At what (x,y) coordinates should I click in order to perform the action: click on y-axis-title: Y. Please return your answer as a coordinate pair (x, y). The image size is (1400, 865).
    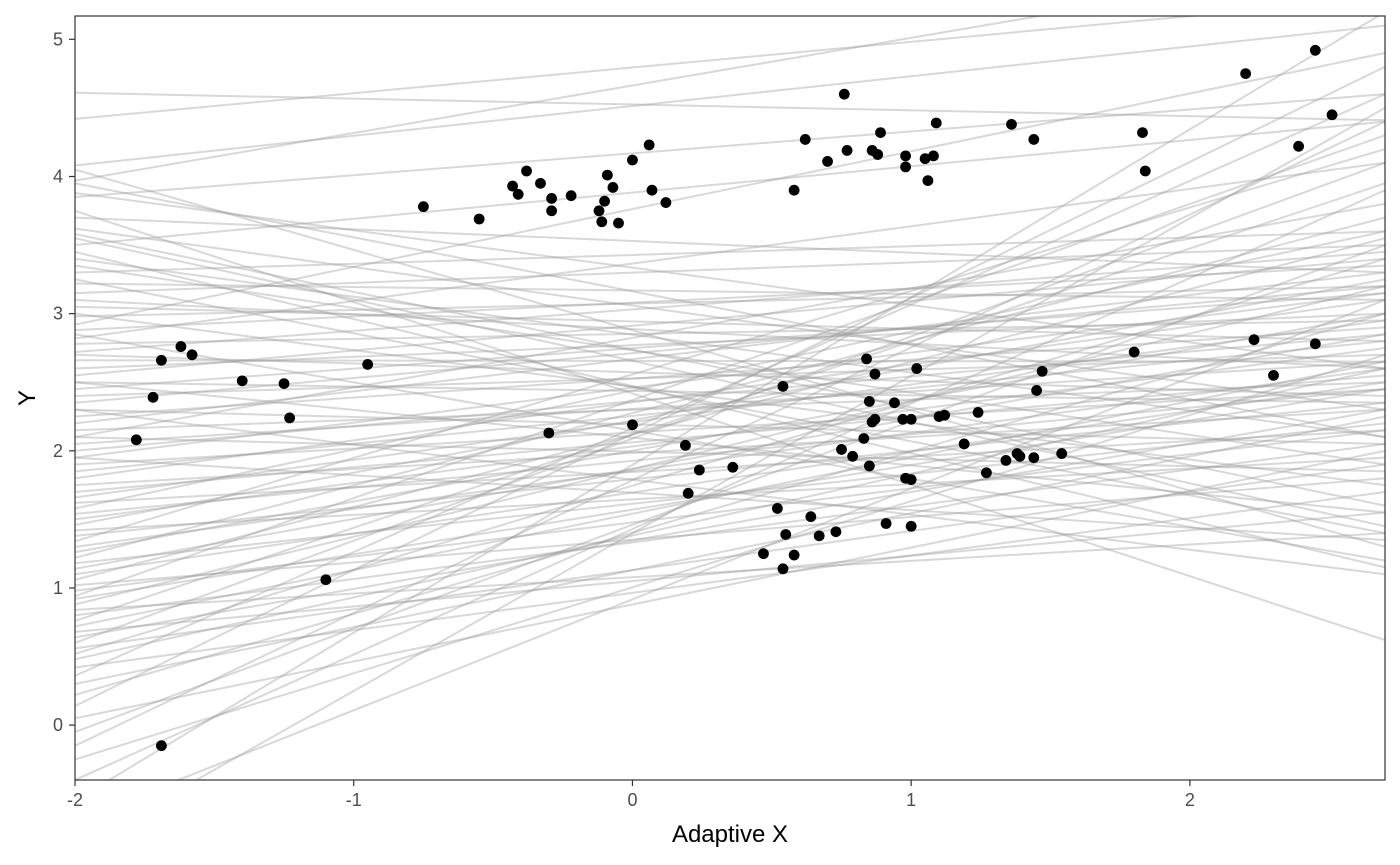
    Looking at the image, I should click on (27, 398).